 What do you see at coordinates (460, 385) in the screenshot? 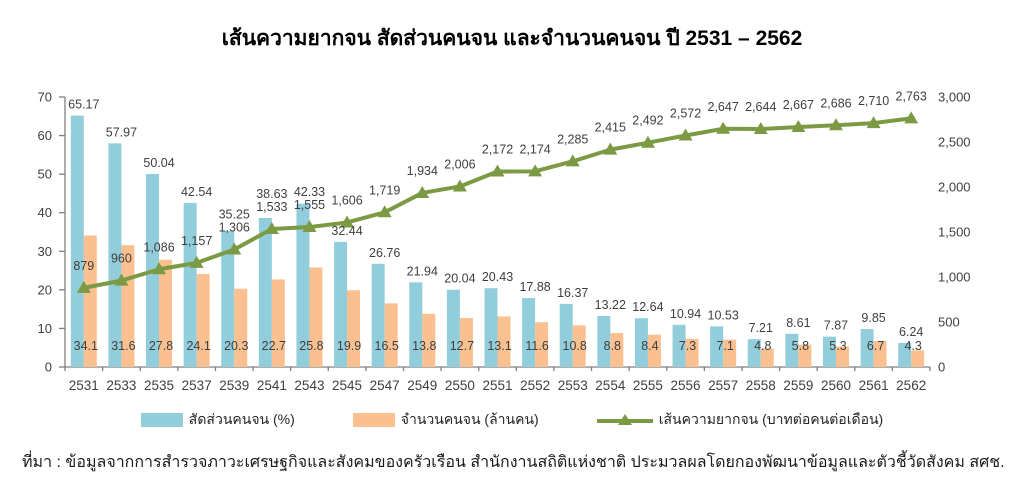
I see `svg-text: 2550` at bounding box center [460, 385].